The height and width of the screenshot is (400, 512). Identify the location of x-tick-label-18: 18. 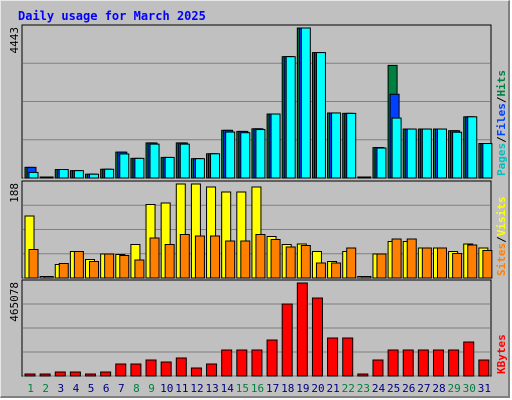
(287, 388).